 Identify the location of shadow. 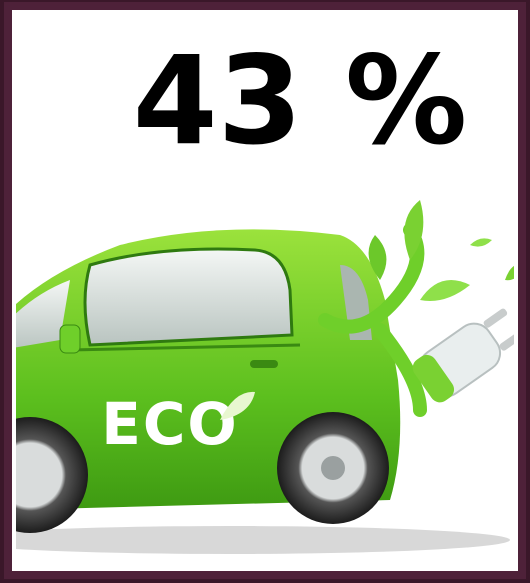
(263, 540).